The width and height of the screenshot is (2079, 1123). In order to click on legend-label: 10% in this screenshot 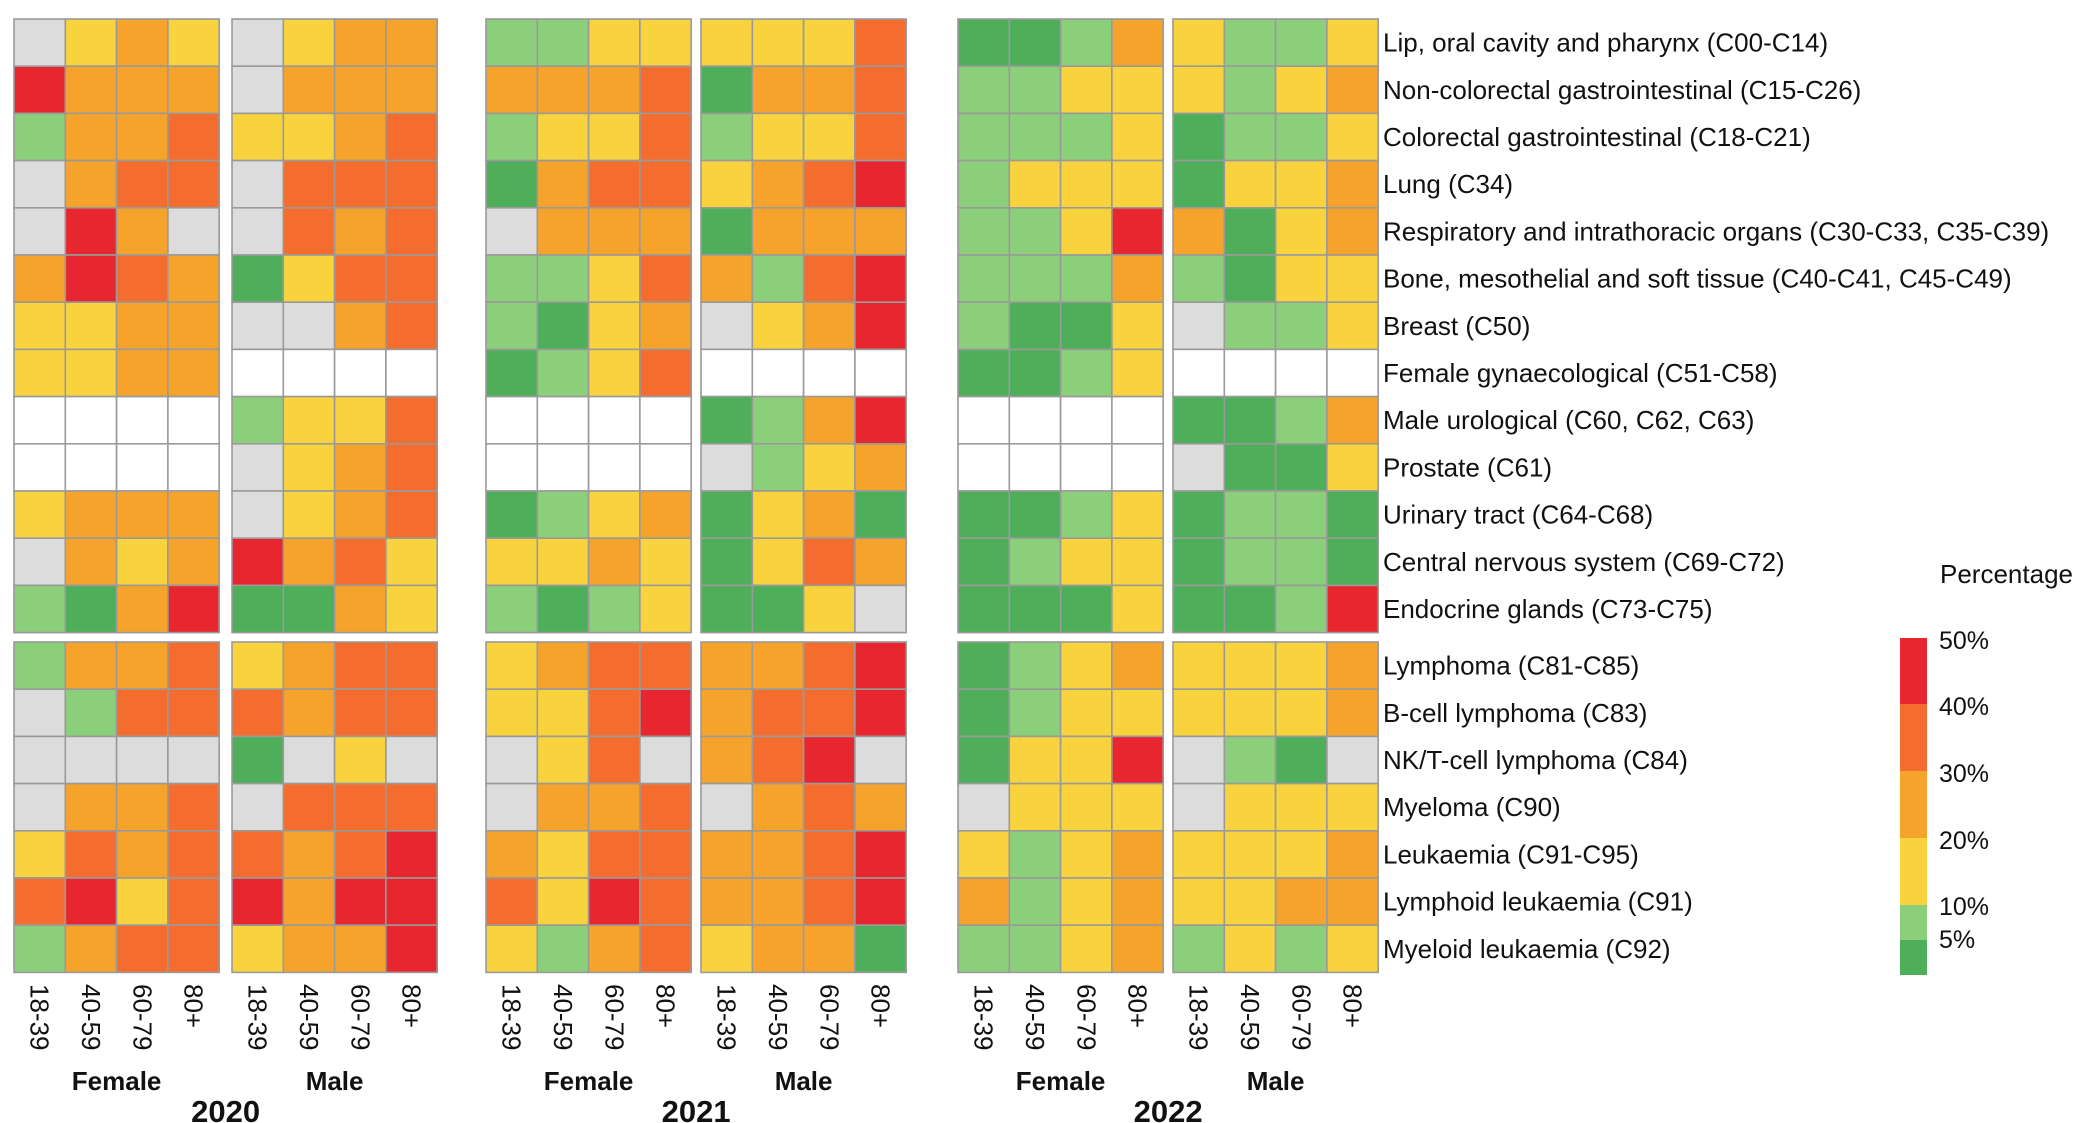, I will do `click(1964, 907)`.